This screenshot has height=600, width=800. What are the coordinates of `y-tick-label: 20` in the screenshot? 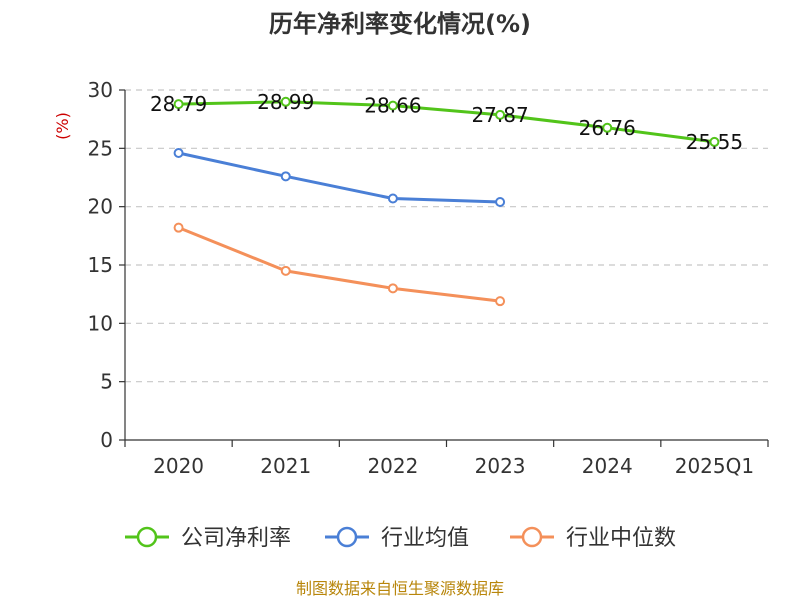 It's located at (100, 207).